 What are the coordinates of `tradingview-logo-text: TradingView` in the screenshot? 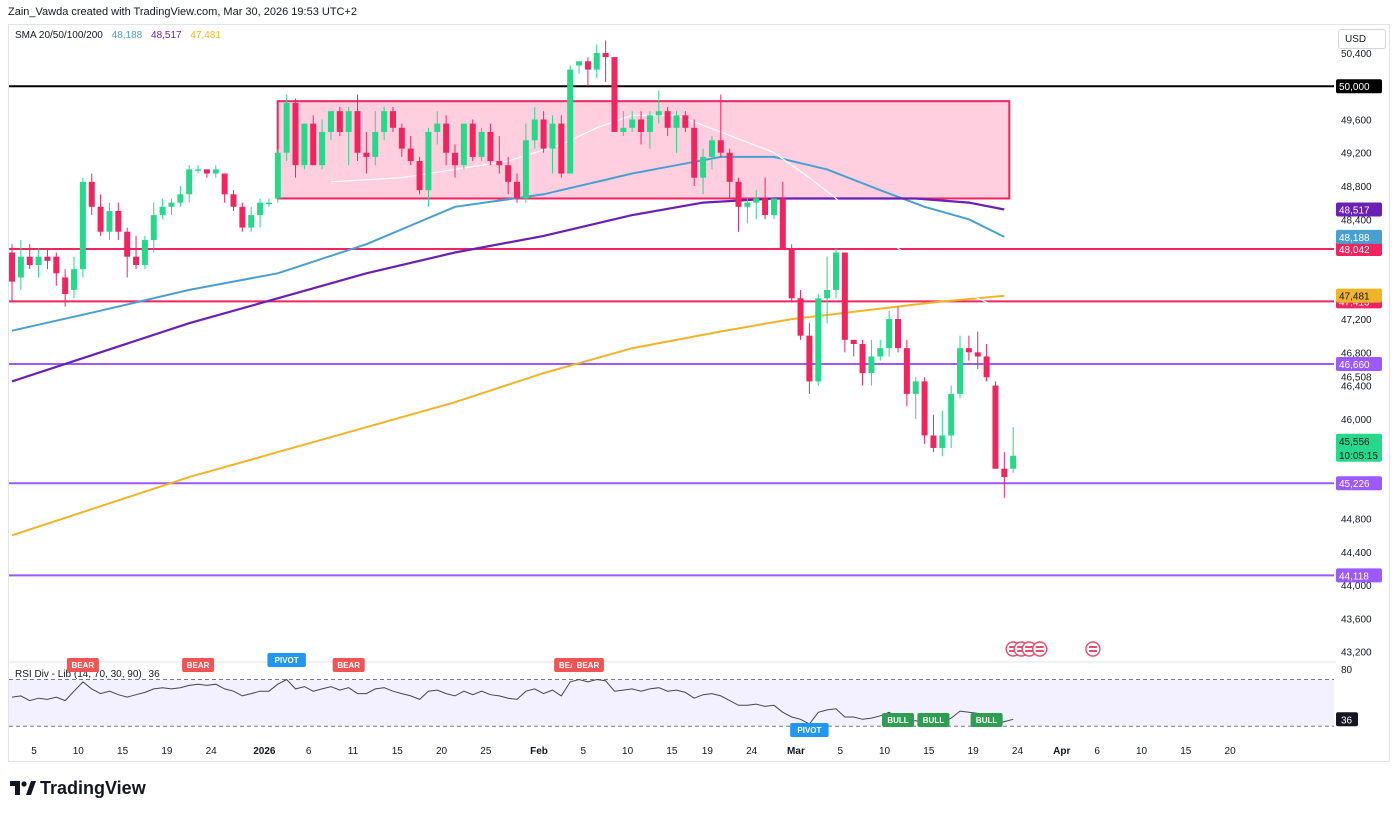 It's located at (93, 788).